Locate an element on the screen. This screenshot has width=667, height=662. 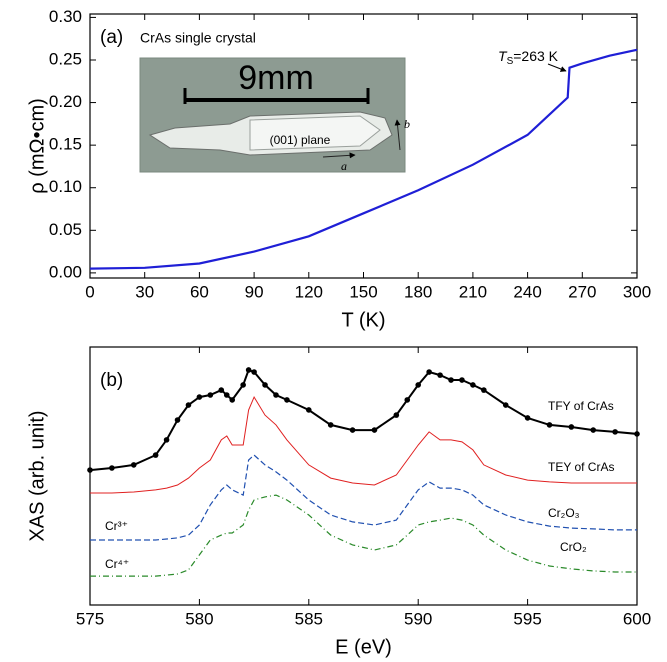
series-label: Cr₂O₃ is located at coordinates (564, 513).